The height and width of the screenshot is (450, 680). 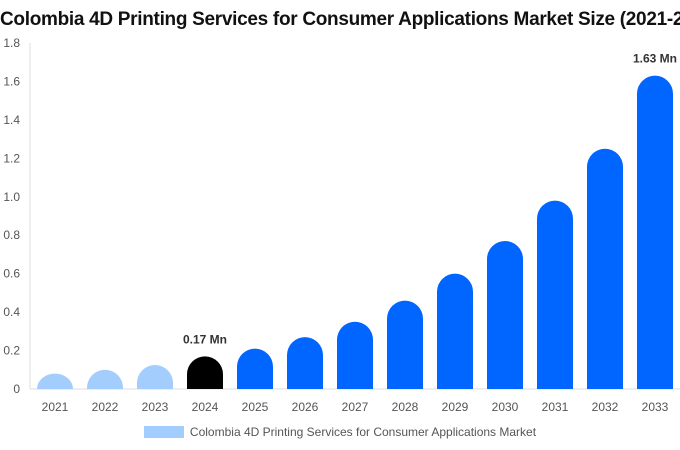 I want to click on bar-2027, so click(x=355, y=355).